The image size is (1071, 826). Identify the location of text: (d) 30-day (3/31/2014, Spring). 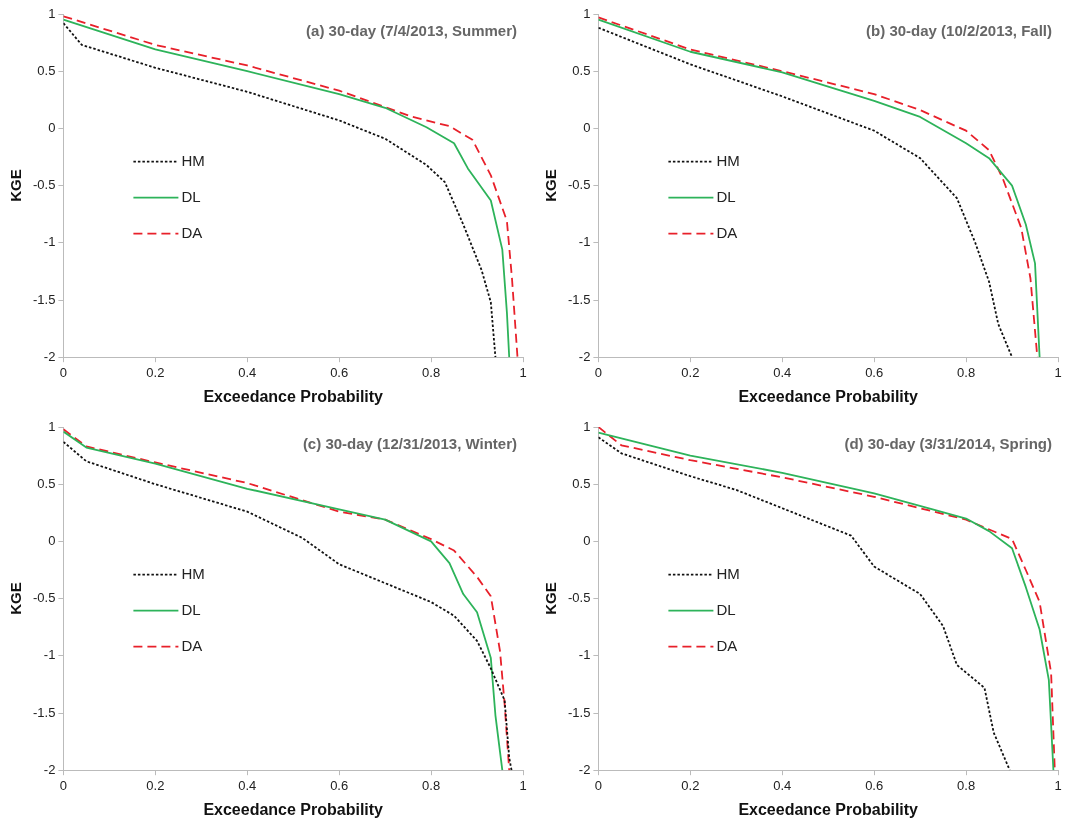
(948, 443).